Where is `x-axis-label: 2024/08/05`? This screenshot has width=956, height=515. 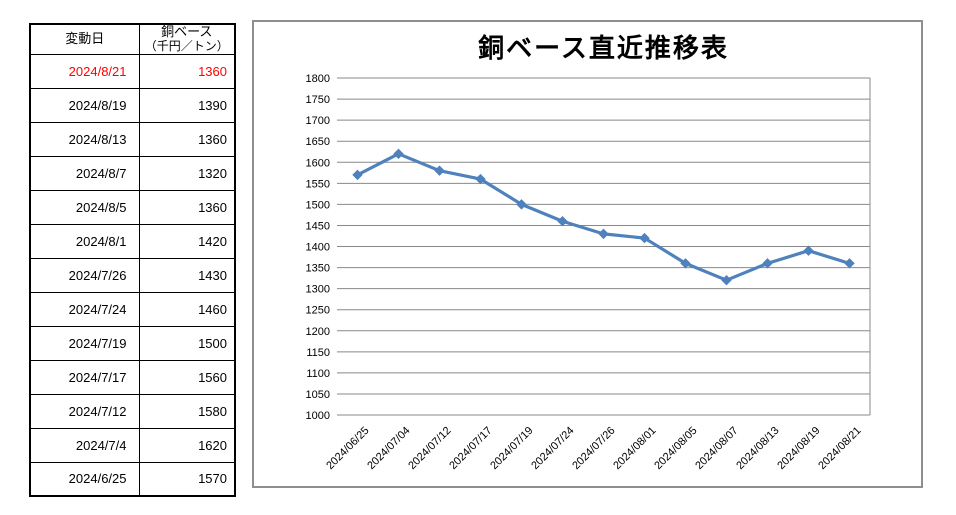
x-axis-label: 2024/08/05 is located at coordinates (675, 448).